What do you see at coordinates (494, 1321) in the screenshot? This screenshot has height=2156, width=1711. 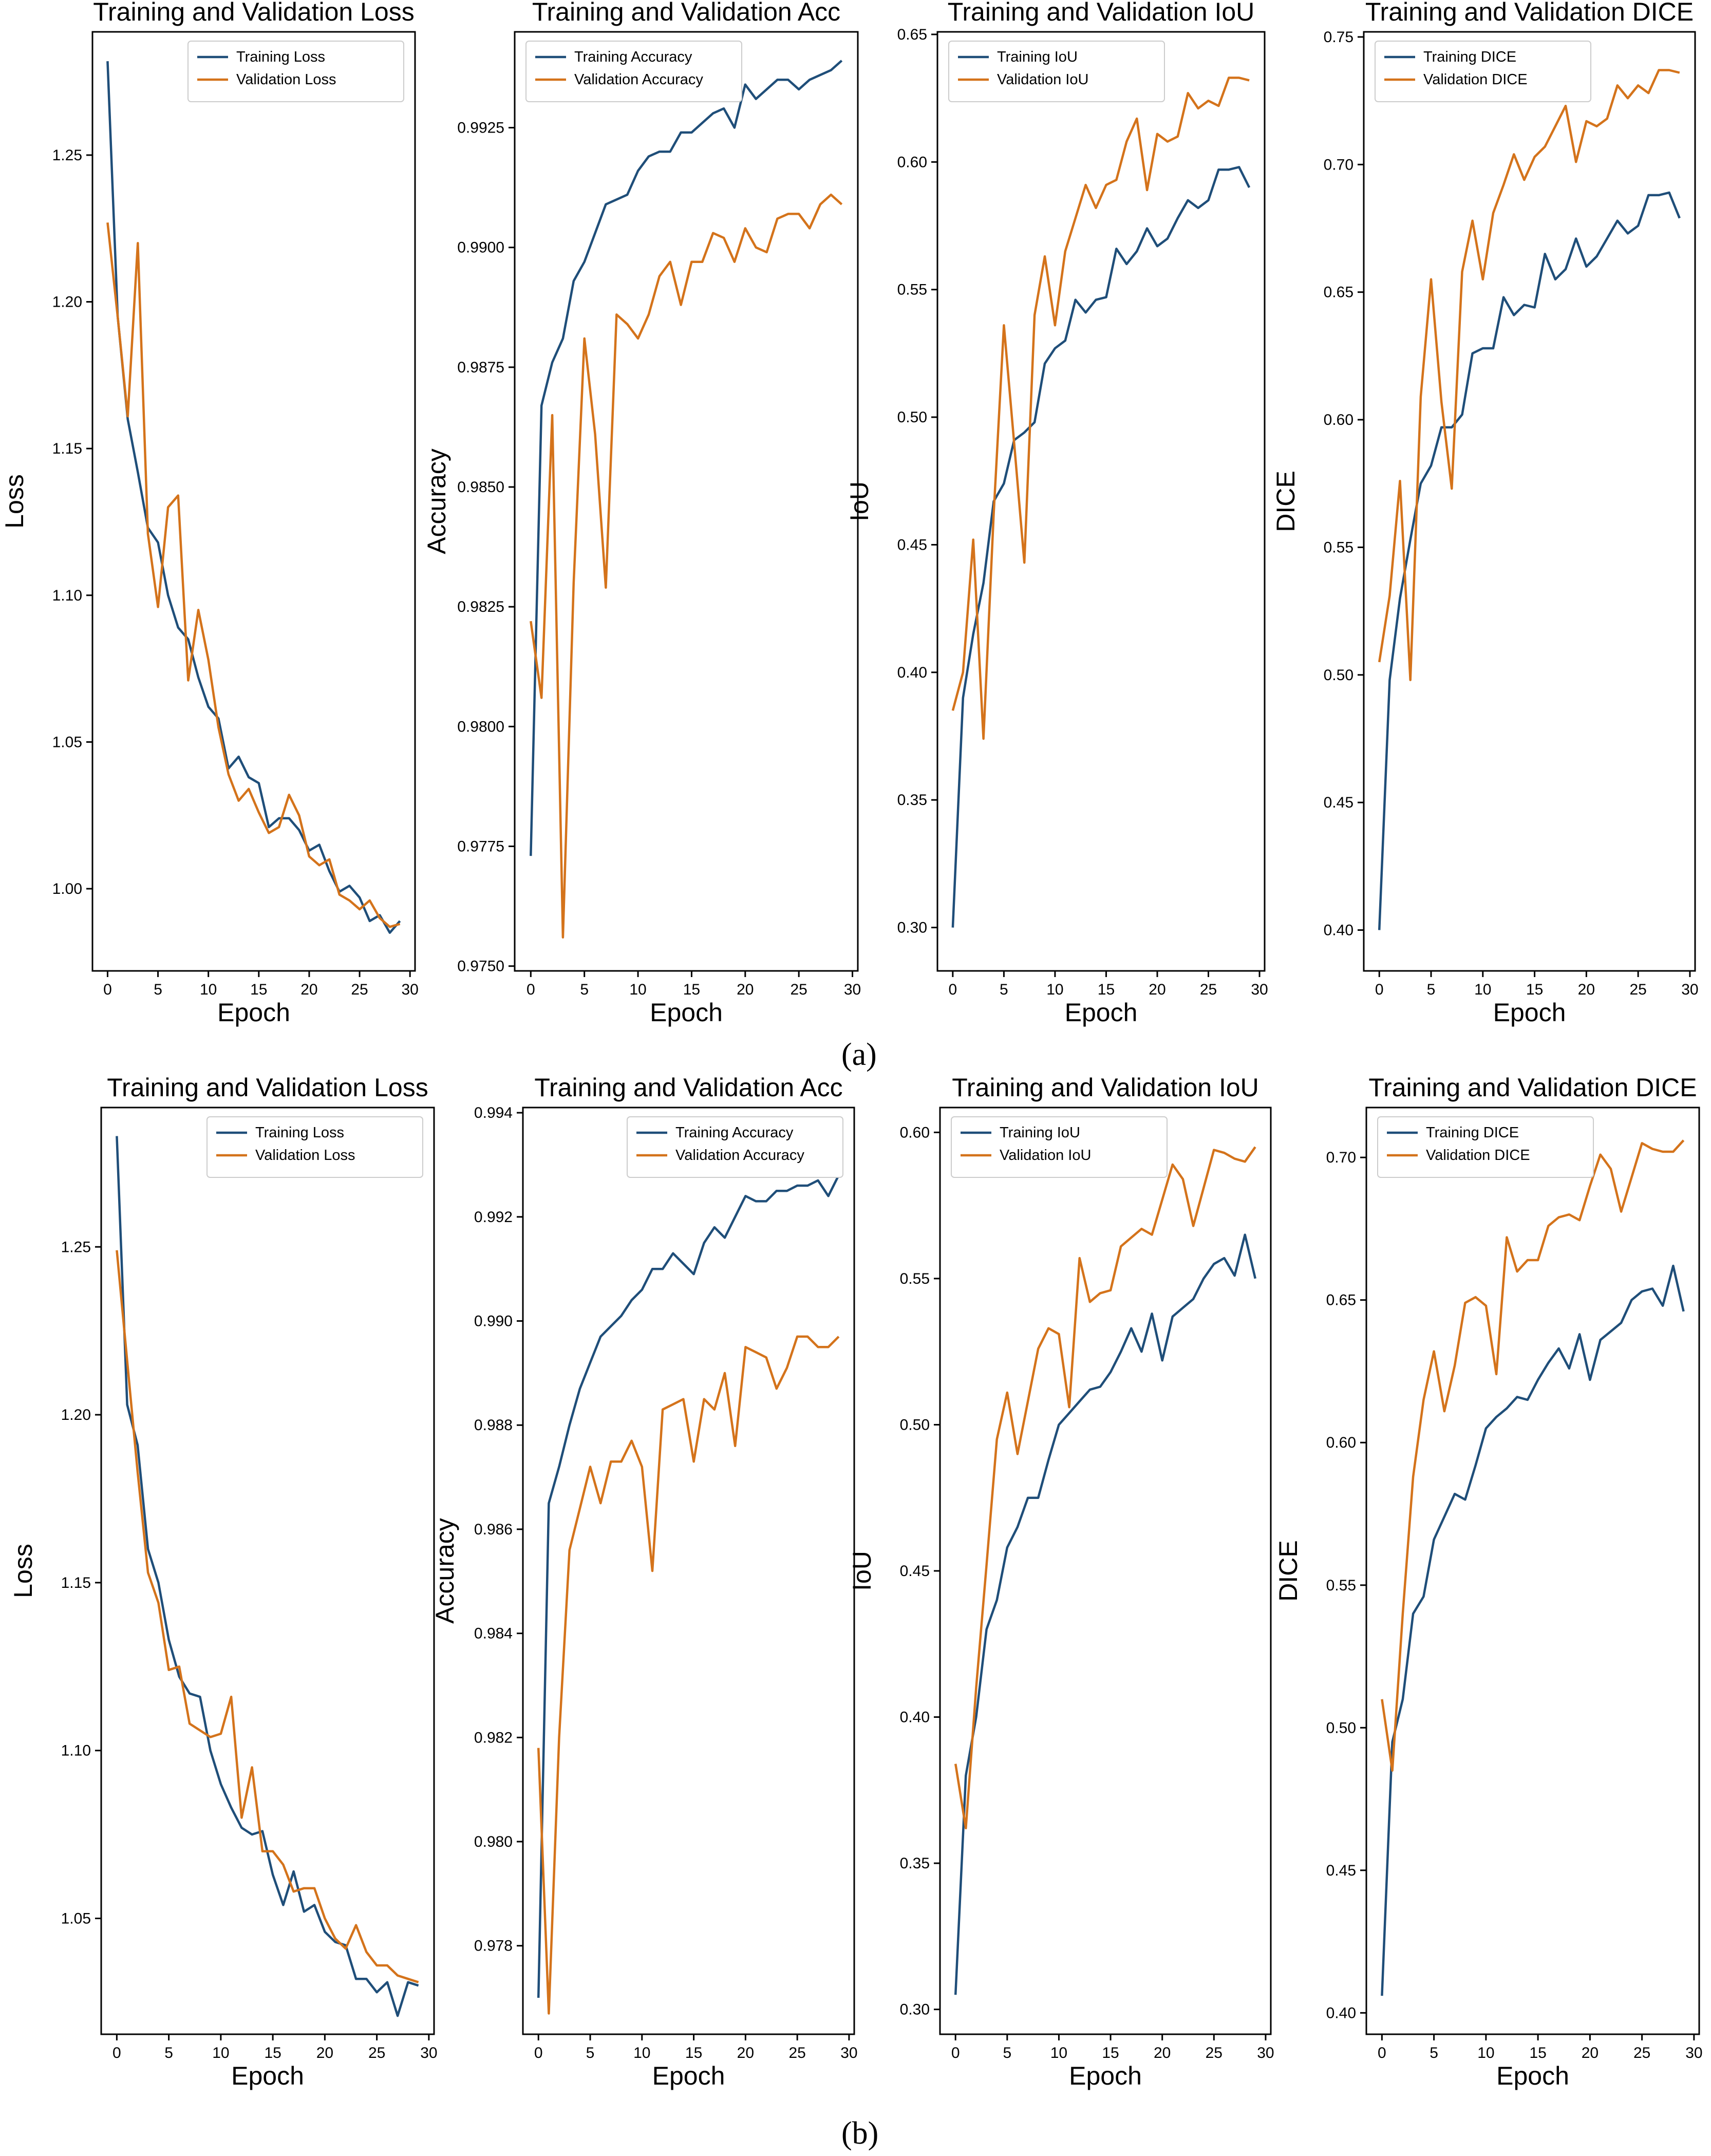 I see `y-tick-label: 0.990` at bounding box center [494, 1321].